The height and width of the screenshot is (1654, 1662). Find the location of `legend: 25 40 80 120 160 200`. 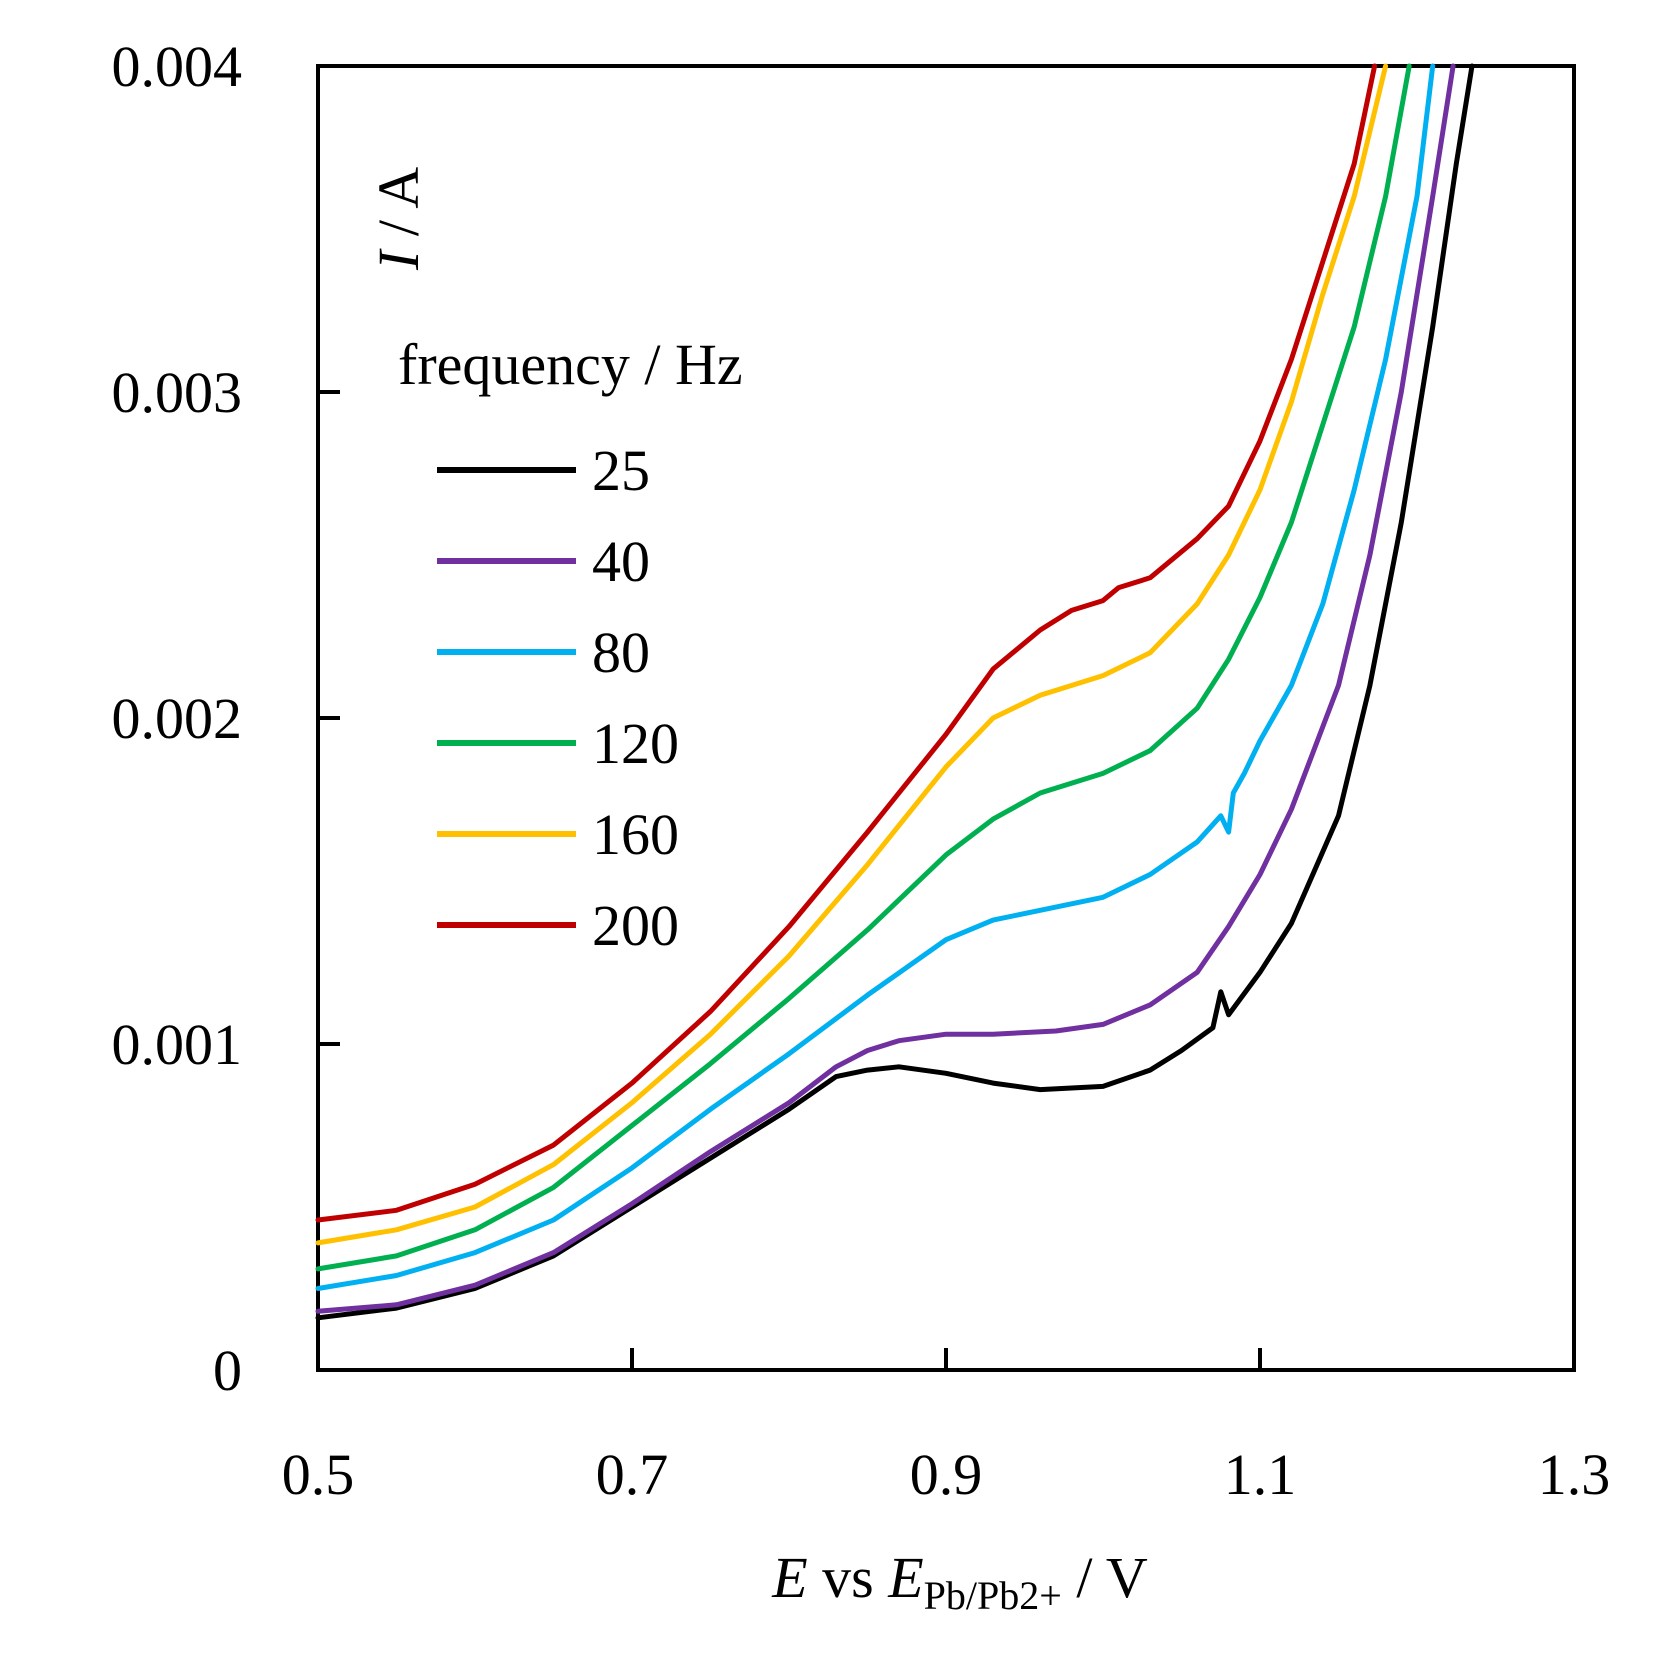

legend: 25 40 80 120 160 200 is located at coordinates (558, 698).